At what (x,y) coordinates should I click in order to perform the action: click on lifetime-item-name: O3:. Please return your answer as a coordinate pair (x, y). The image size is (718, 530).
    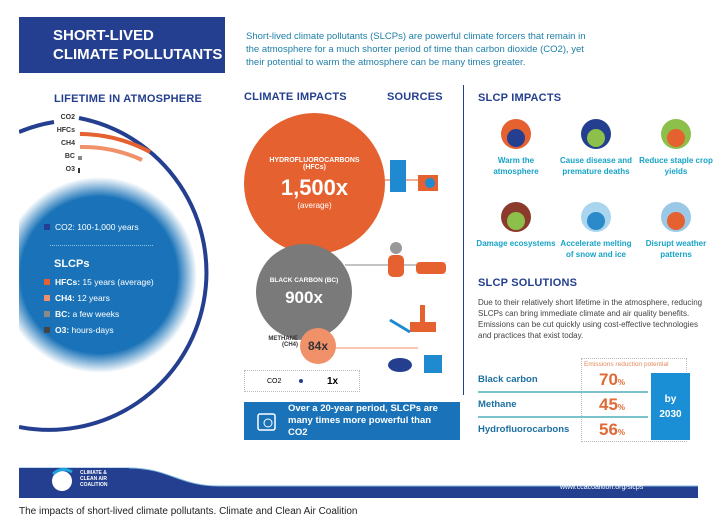
    Looking at the image, I should click on (62, 330).